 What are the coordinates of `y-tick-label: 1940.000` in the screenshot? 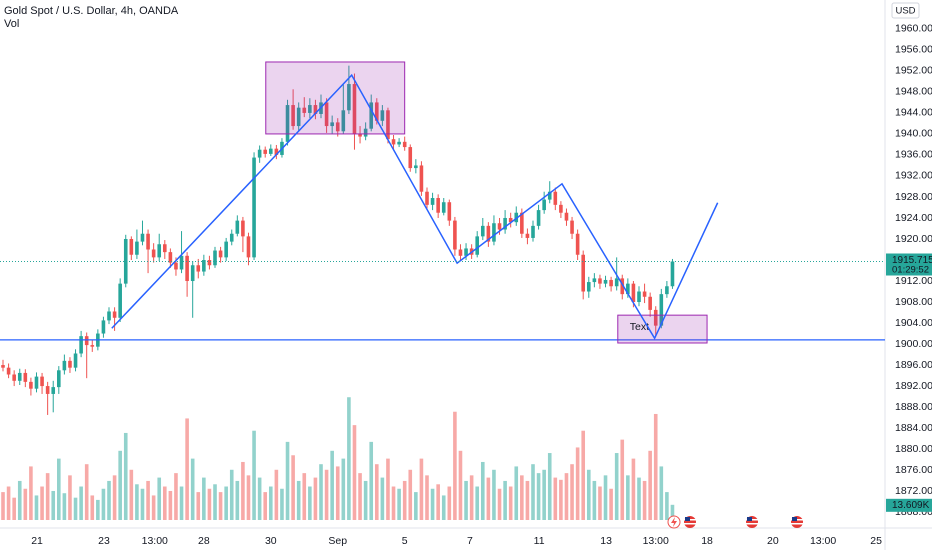 It's located at (913, 134).